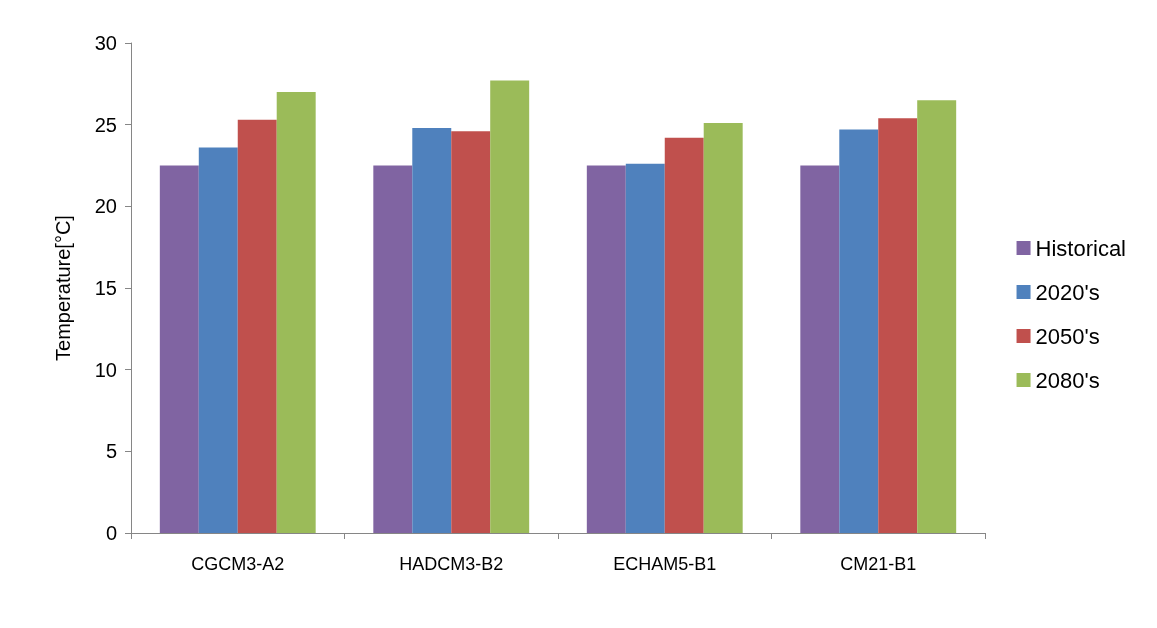  I want to click on y-axis-title: Temperature[°C], so click(63, 288).